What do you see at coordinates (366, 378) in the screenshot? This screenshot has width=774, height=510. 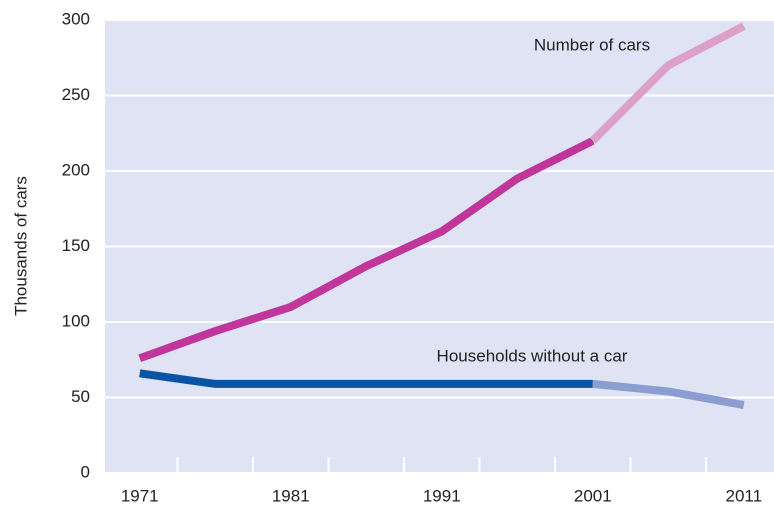 I see `line` at bounding box center [366, 378].